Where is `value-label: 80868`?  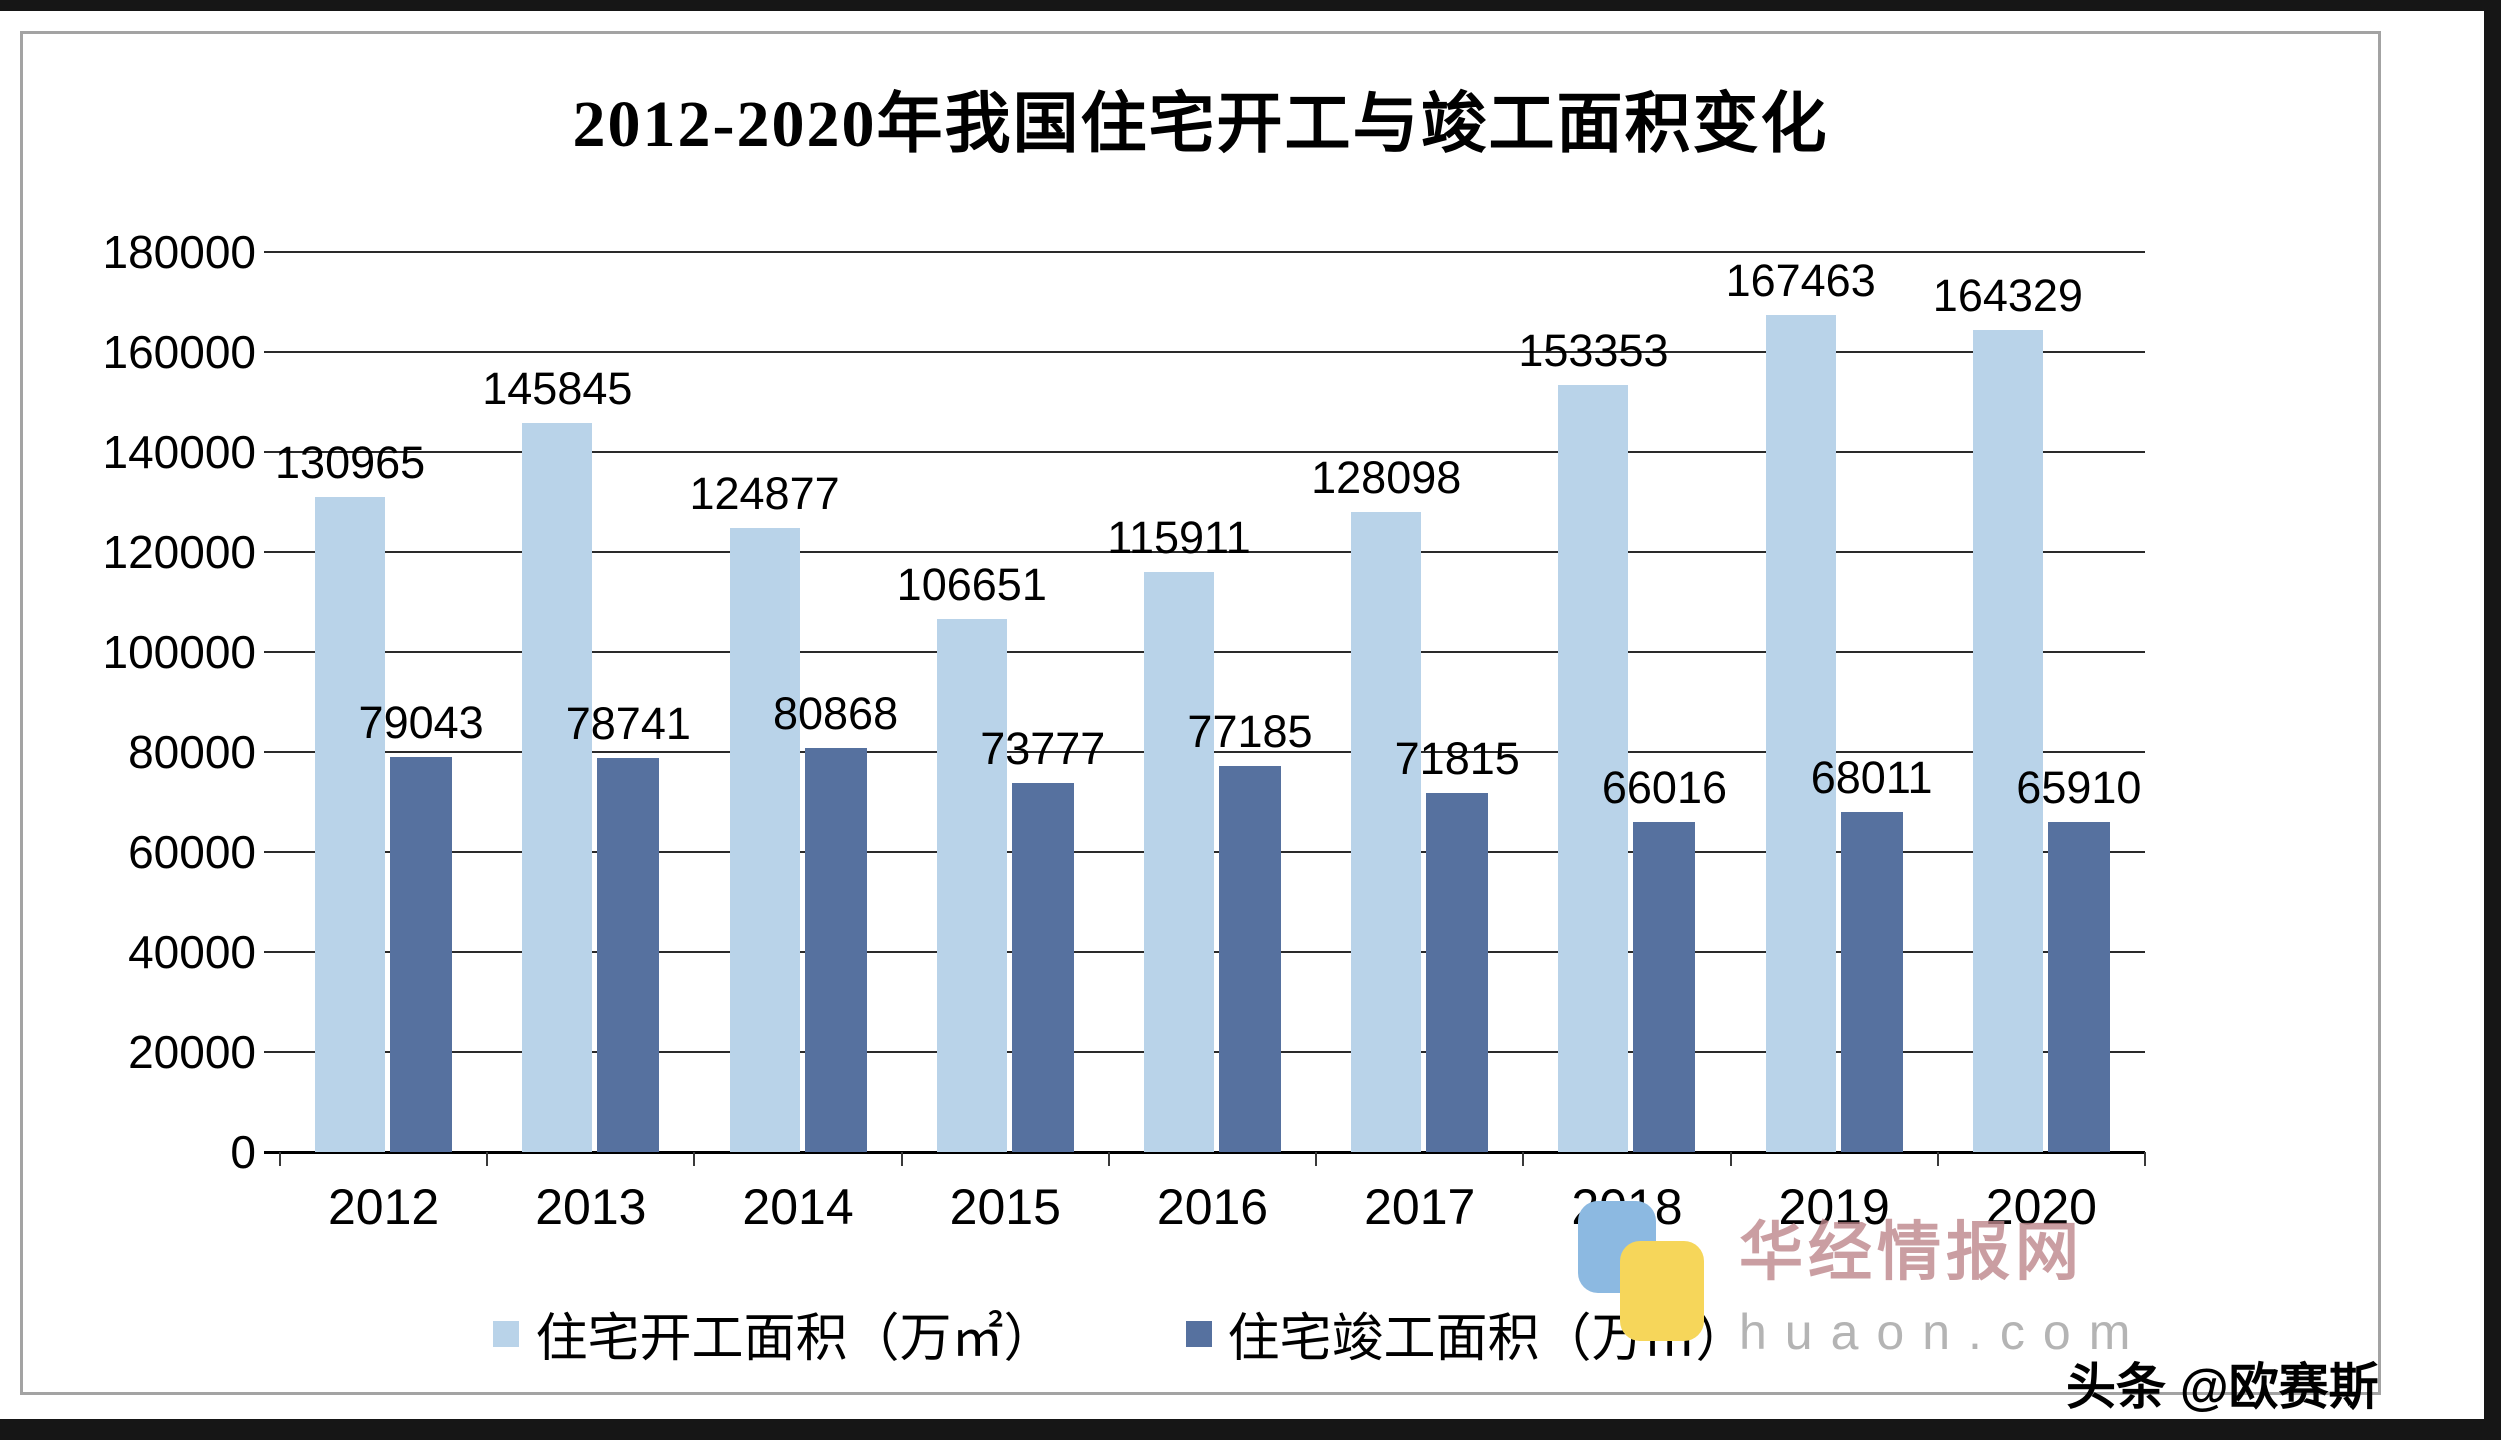
value-label: 80868 is located at coordinates (835, 713).